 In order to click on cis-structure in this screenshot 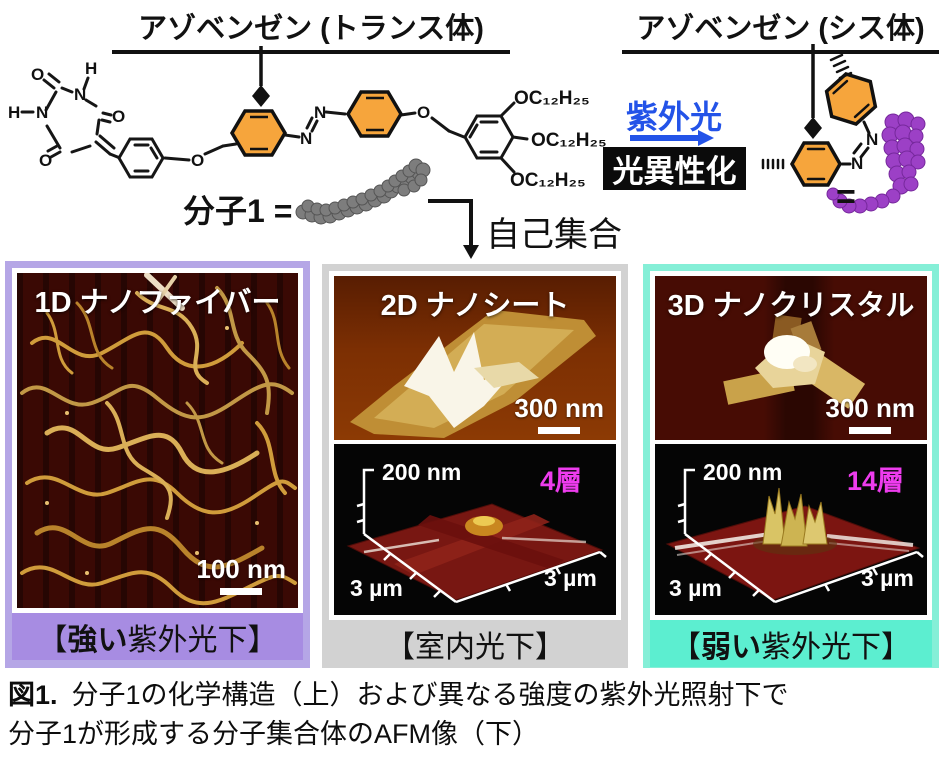, I will do `click(819, 120)`.